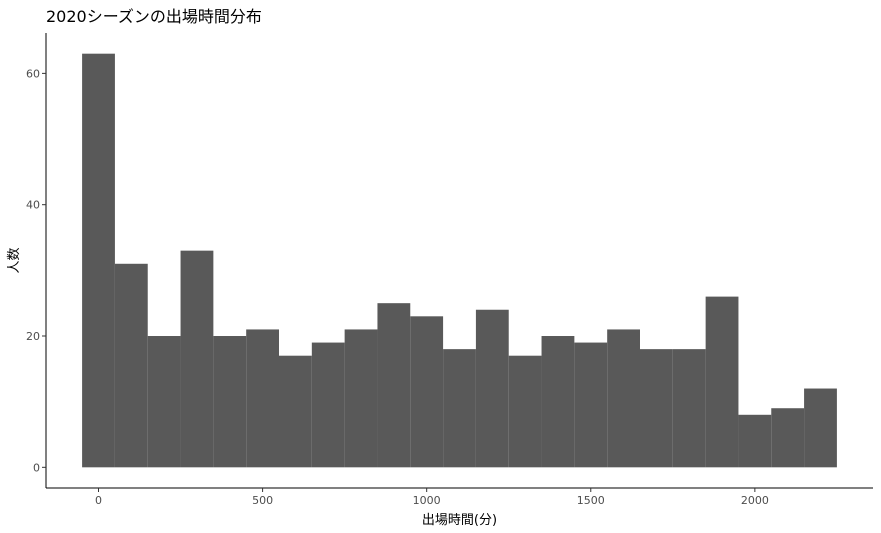  I want to click on y-tick-label: 60, so click(33, 73).